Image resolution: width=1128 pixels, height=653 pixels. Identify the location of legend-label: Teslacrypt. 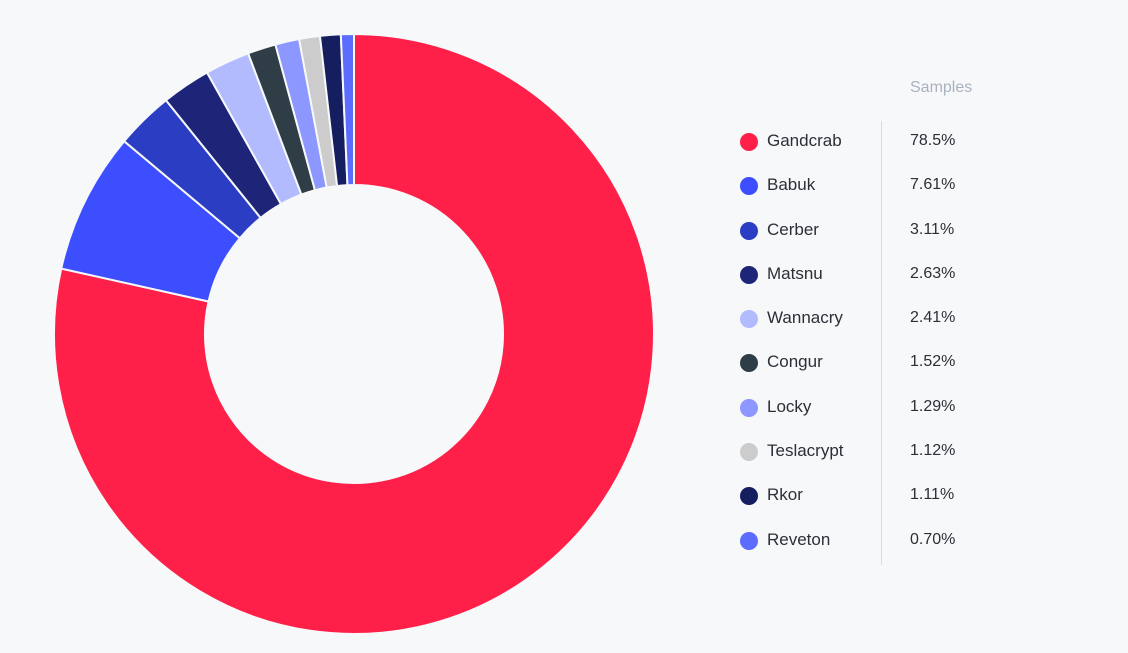
(805, 451).